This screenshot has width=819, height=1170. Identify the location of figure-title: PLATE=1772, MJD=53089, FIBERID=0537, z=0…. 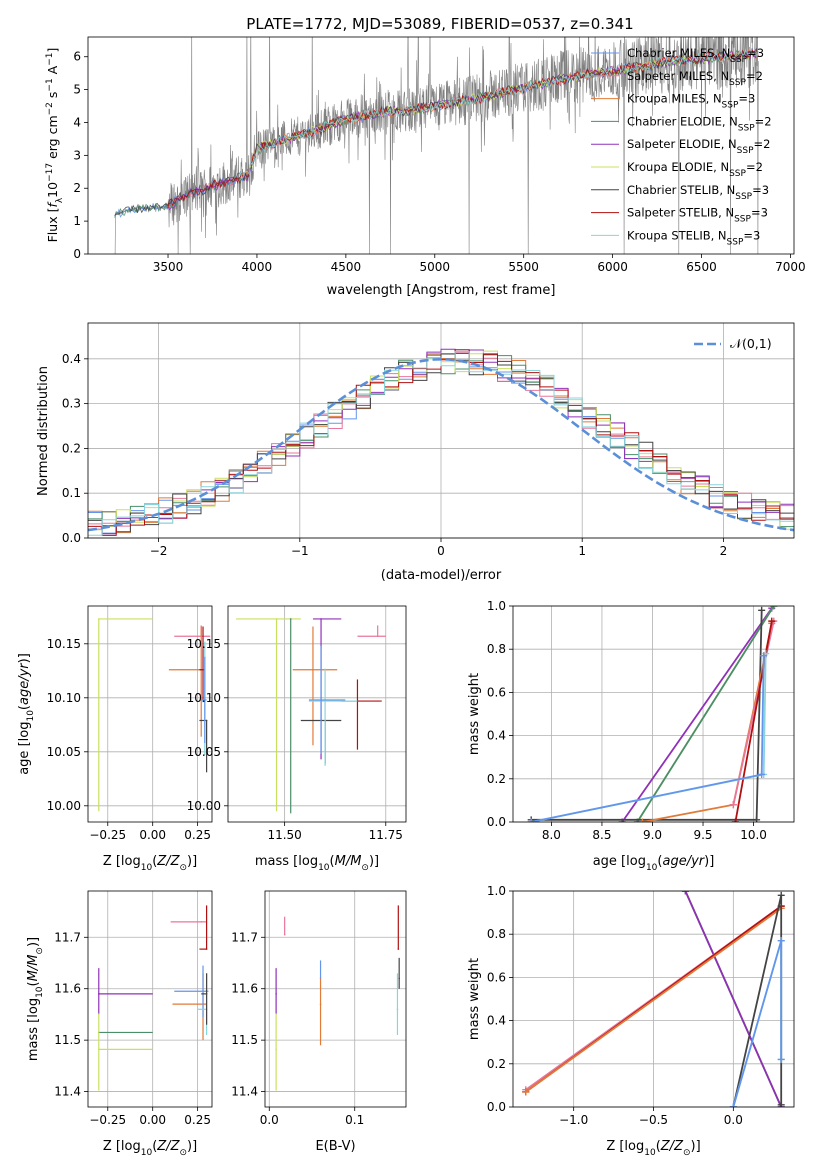
(439, 24).